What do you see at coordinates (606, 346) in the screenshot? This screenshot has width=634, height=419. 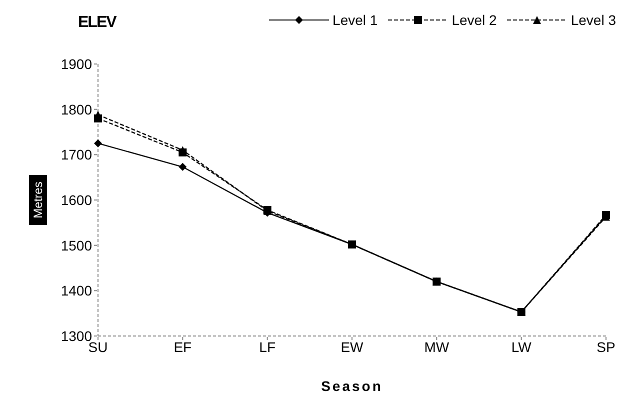 I see `x-tick-label: SP` at bounding box center [606, 346].